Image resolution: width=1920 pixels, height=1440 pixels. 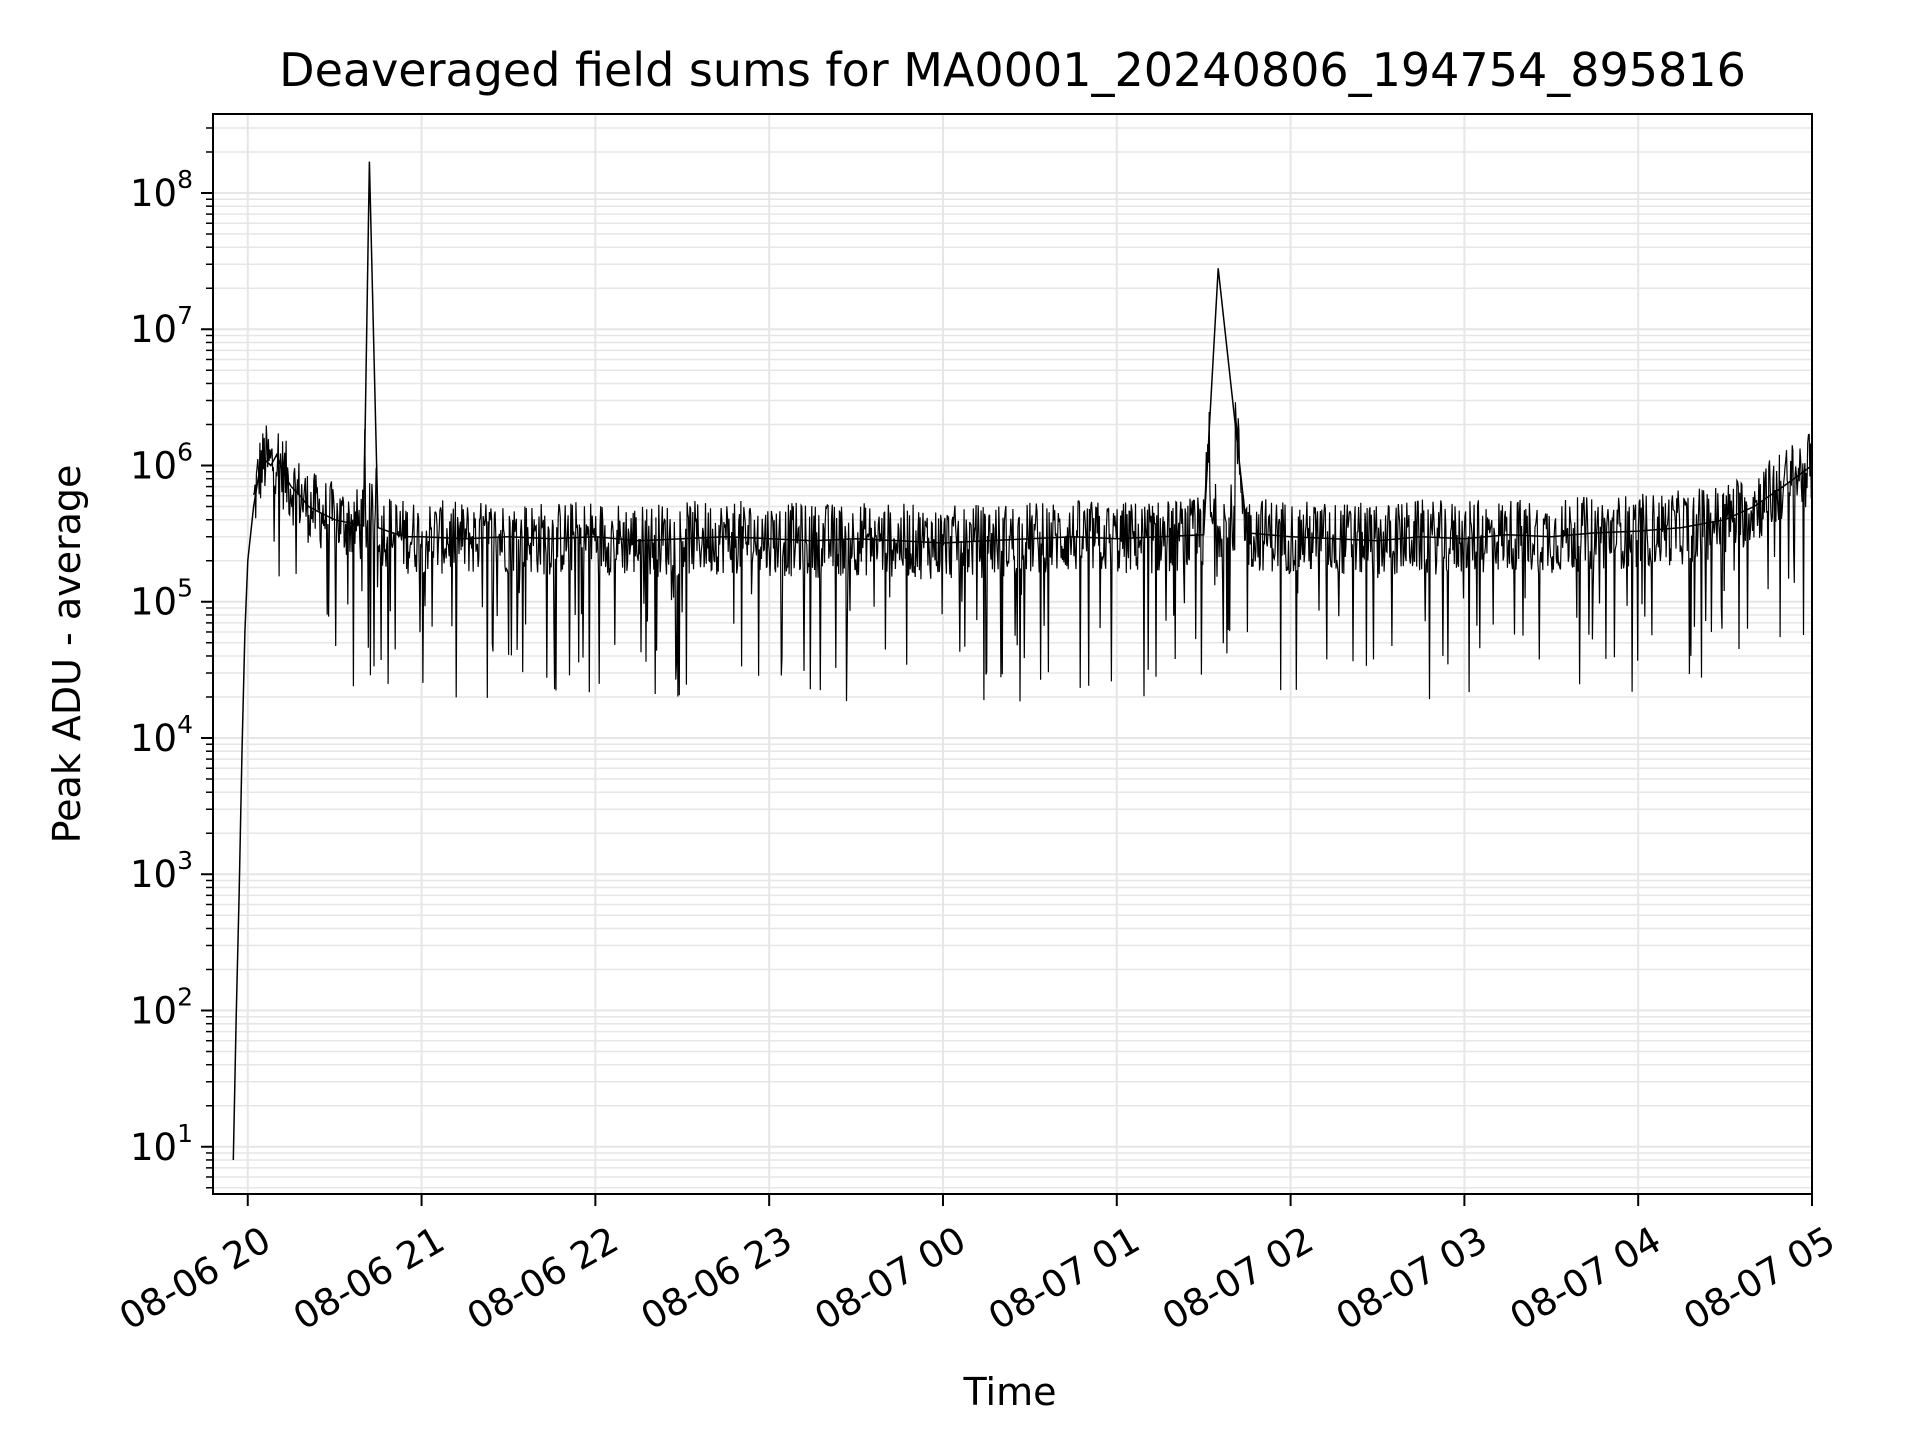 What do you see at coordinates (185, 860) in the screenshot?
I see `y-tick-exponent: 3` at bounding box center [185, 860].